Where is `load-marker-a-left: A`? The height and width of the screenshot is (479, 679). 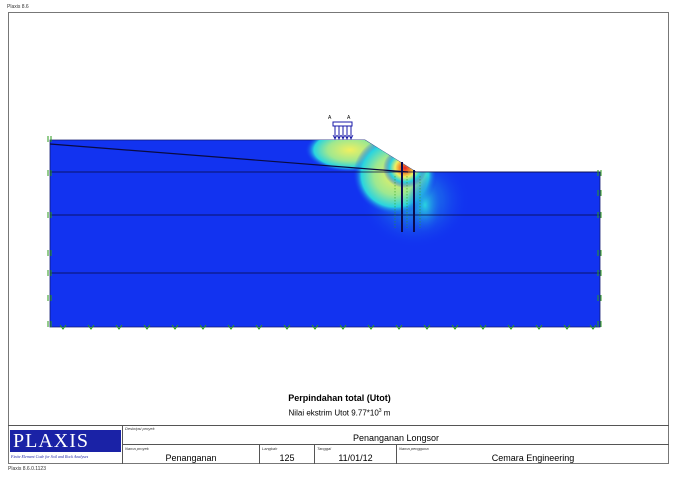 load-marker-a-left: A is located at coordinates (330, 118).